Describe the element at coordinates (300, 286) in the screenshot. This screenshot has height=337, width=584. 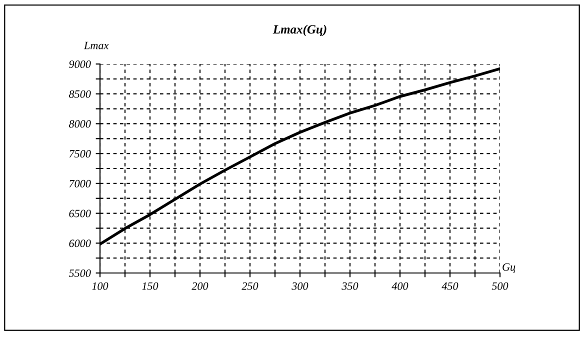
I see `x-tick-label: 300` at that location.